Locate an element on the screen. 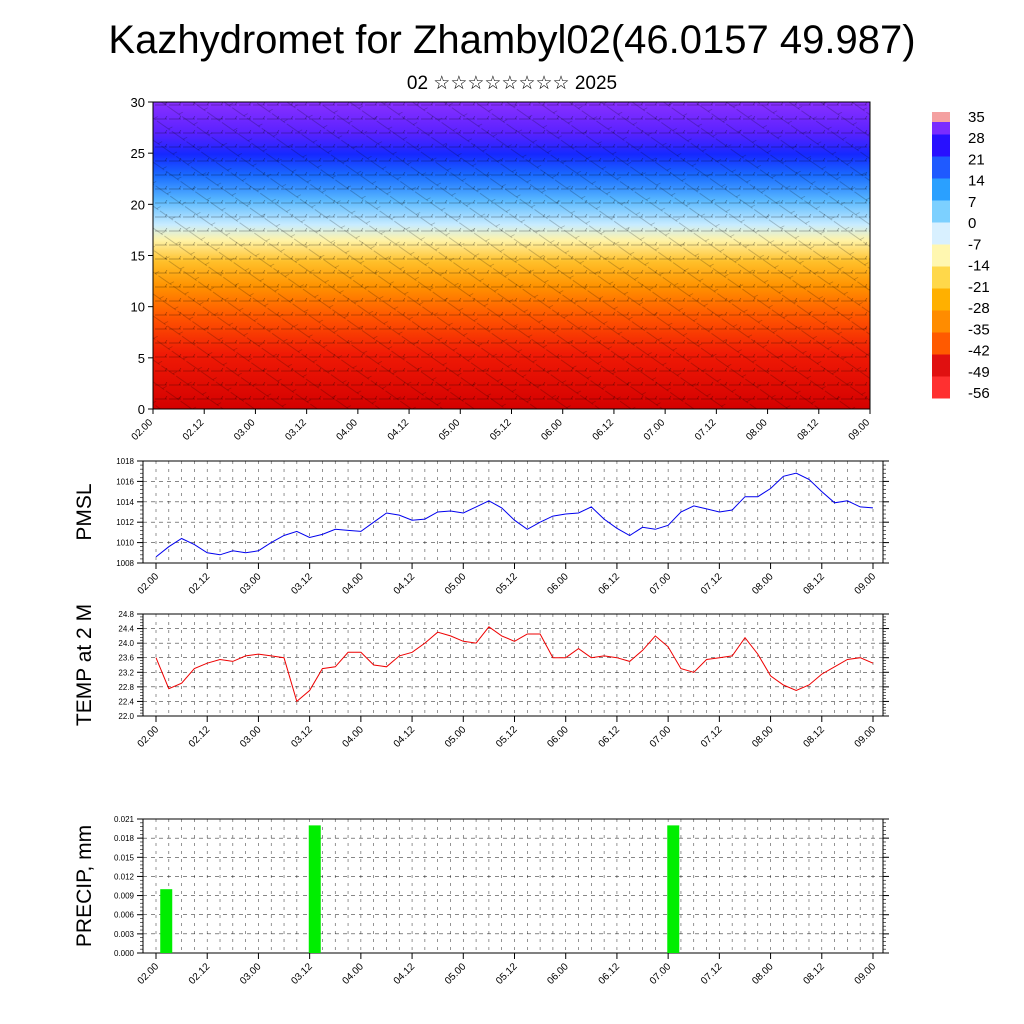 The image size is (1024, 1024). pmsl-xtick-label: 03.12 is located at coordinates (302, 584).